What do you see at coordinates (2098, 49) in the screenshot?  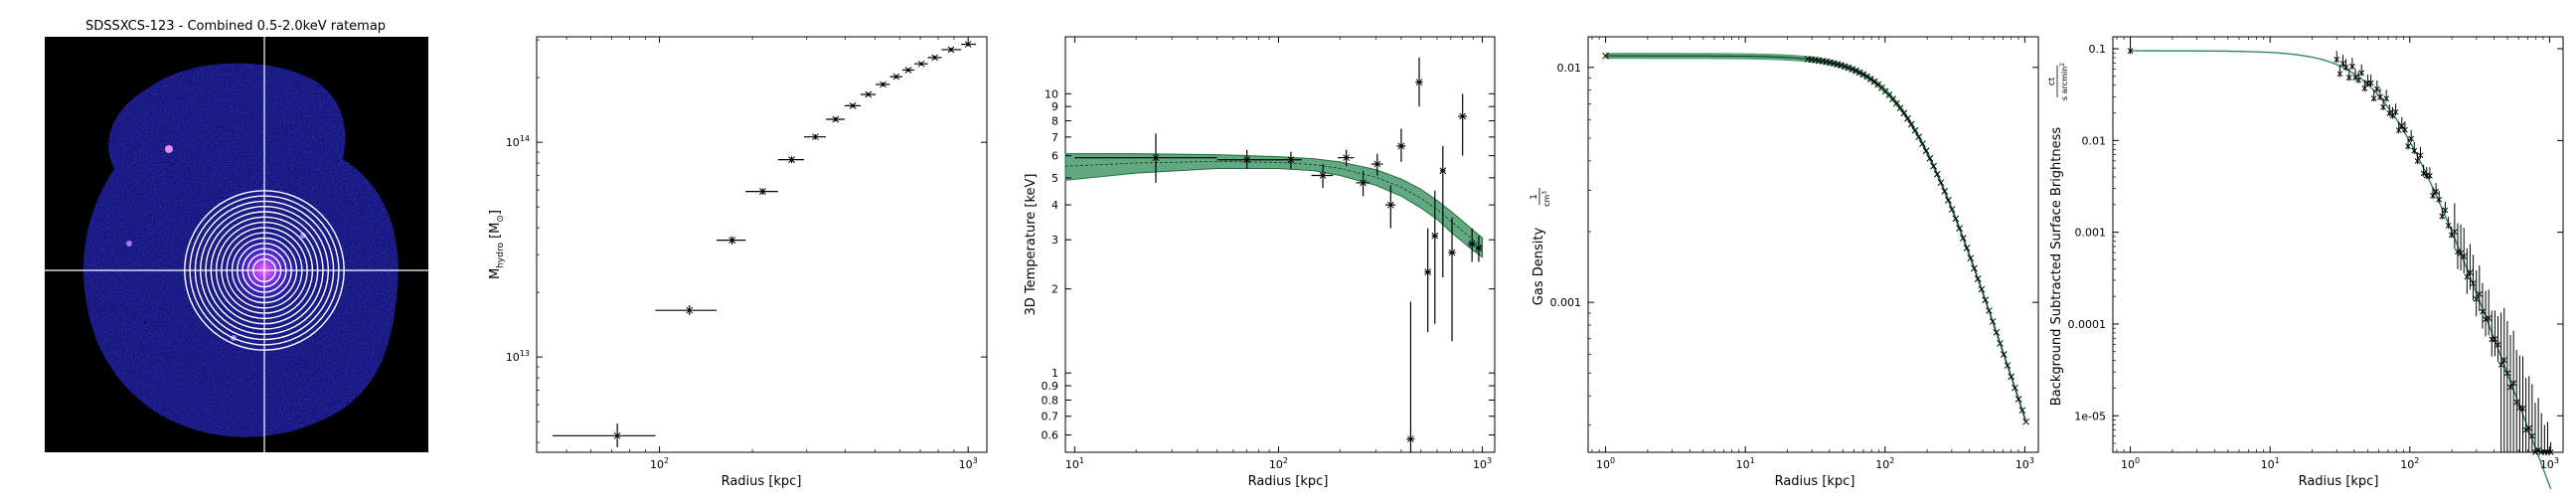 I see `y-tick-label: 0.1` at bounding box center [2098, 49].